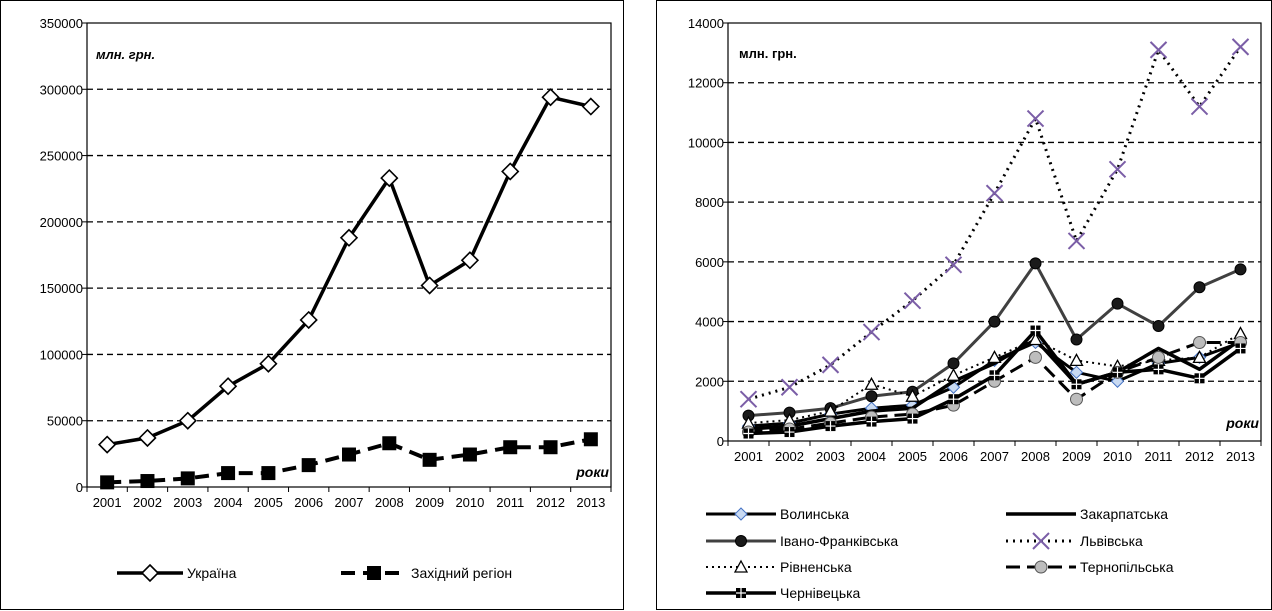 The width and height of the screenshot is (1272, 611). Describe the element at coordinates (912, 456) in the screenshot. I see `regions-x-tick-label: 2005` at that location.